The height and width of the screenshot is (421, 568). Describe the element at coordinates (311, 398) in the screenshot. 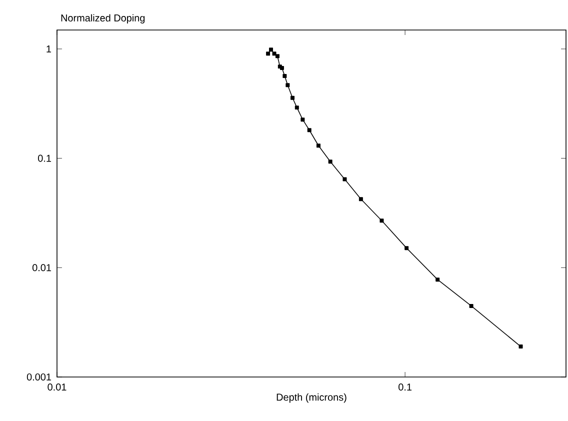

I see `x-axis-title: Depth (microns)` at that location.